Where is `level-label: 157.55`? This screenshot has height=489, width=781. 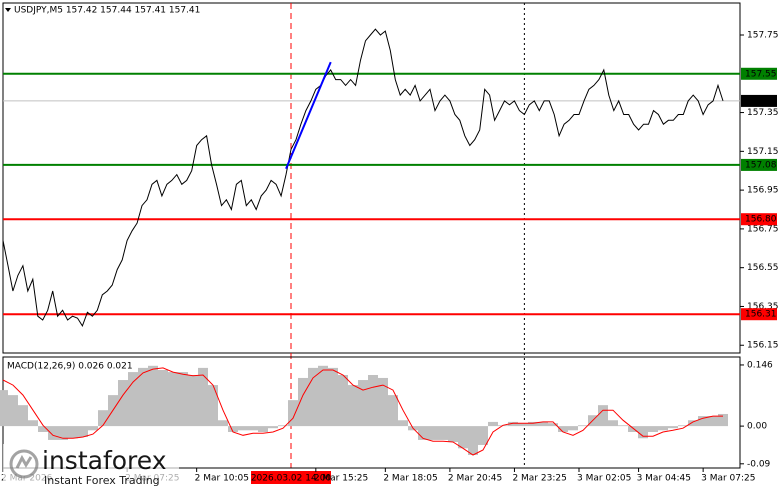
level-label: 157.55 is located at coordinates (761, 74).